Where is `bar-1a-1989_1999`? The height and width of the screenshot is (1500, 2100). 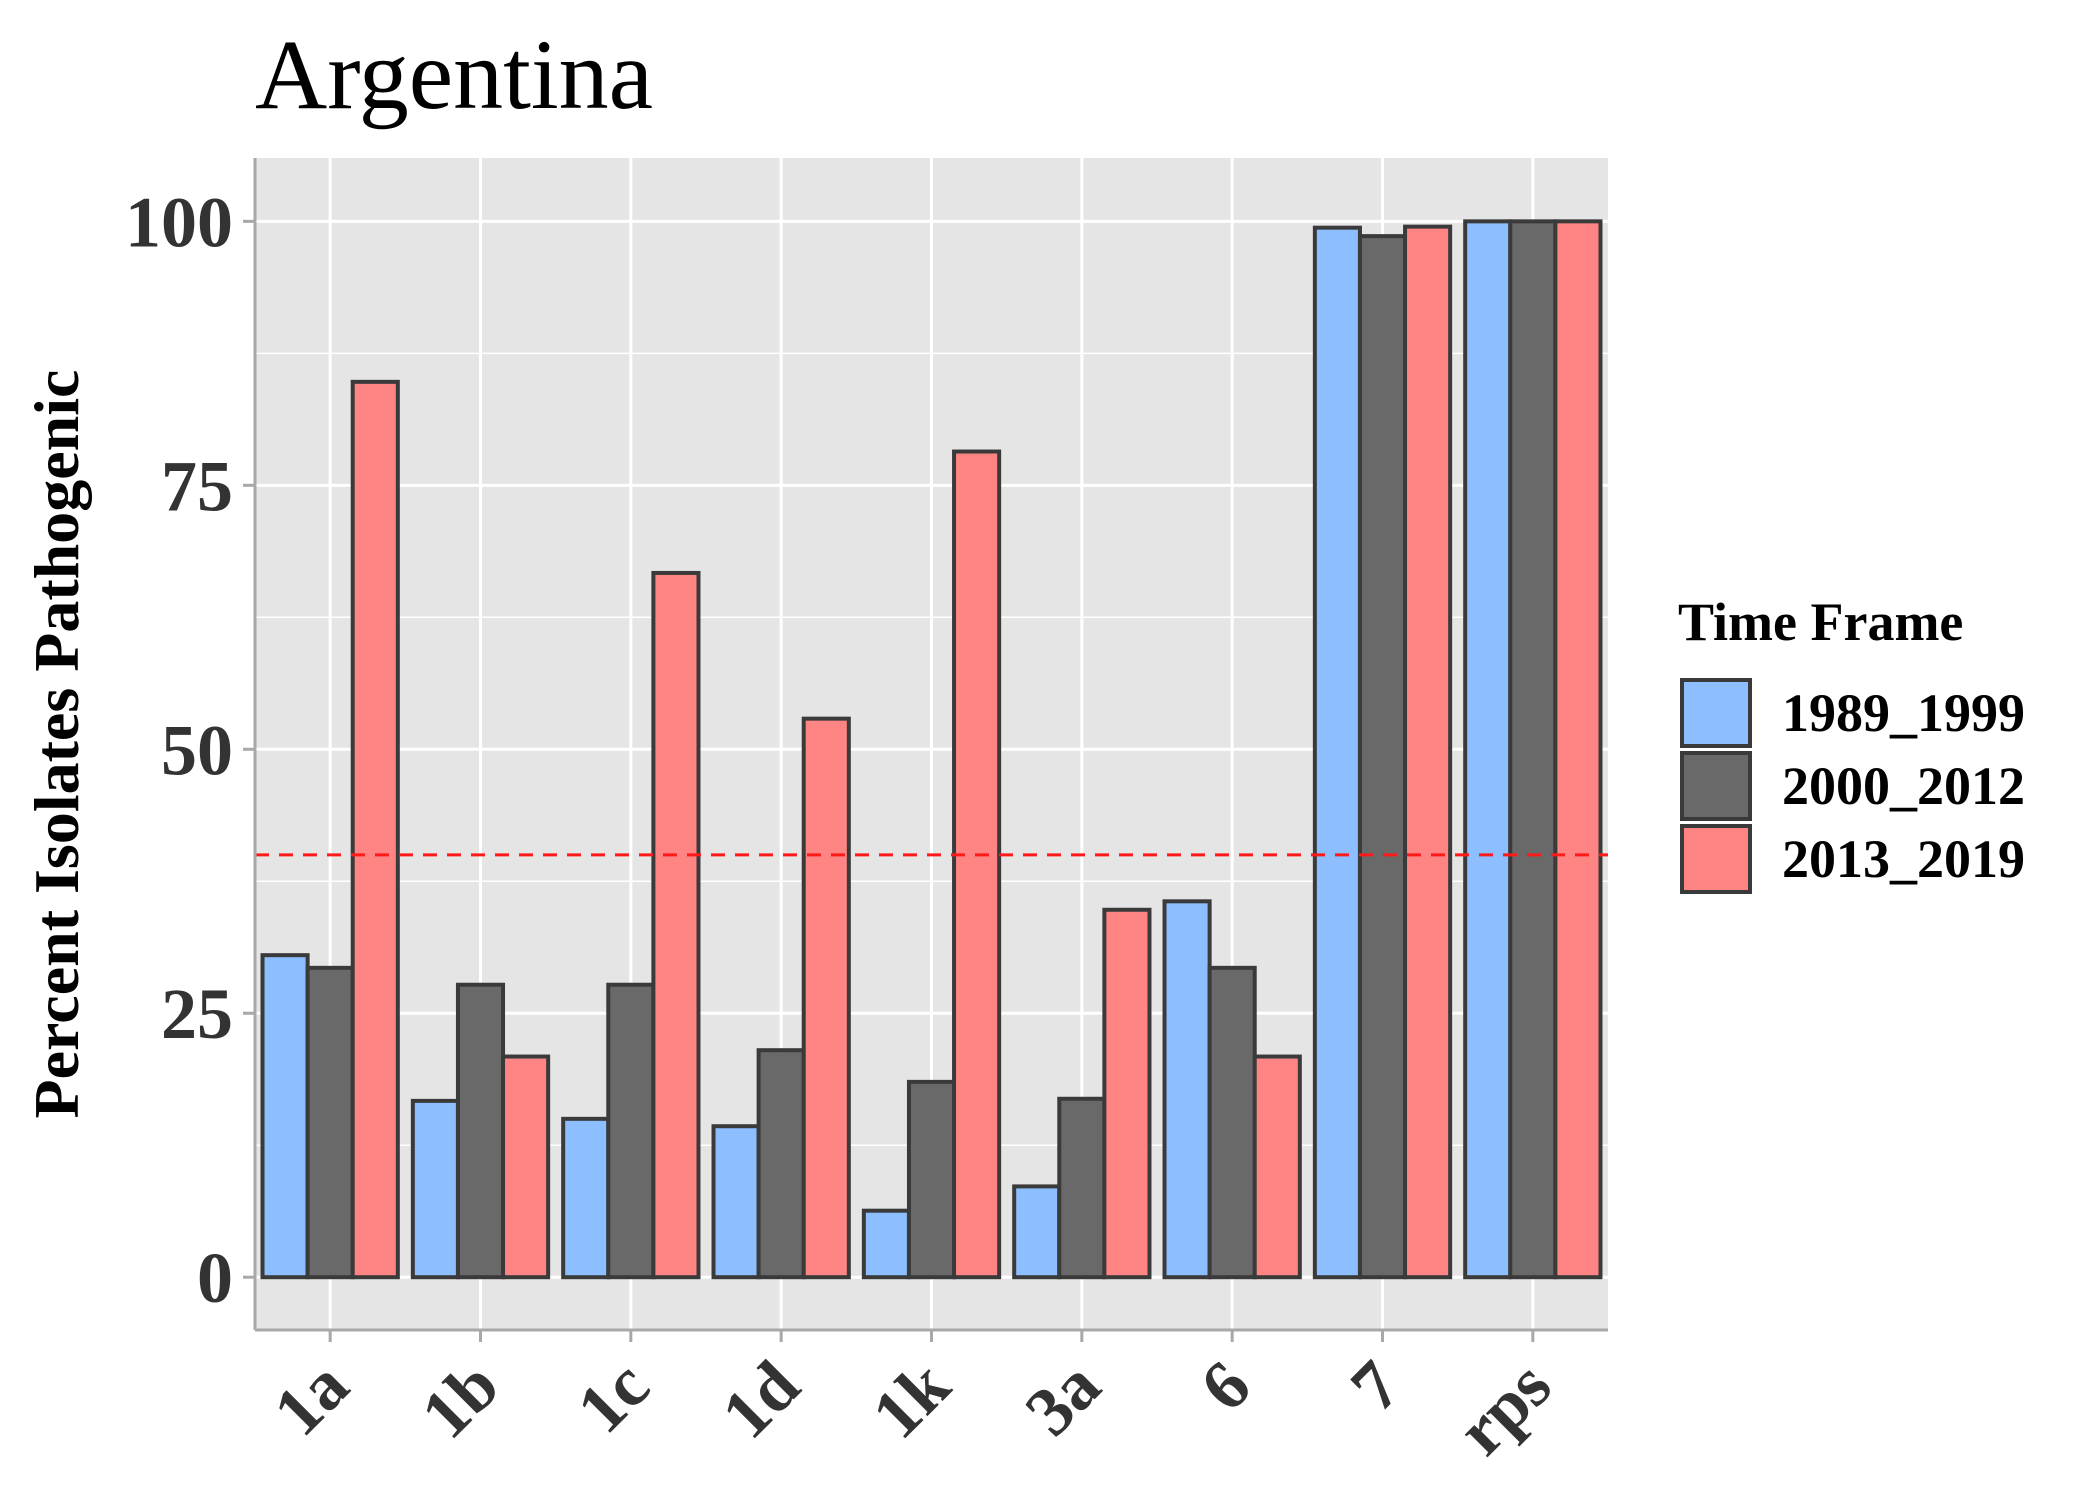 bar-1a-1989_1999 is located at coordinates (285, 1116).